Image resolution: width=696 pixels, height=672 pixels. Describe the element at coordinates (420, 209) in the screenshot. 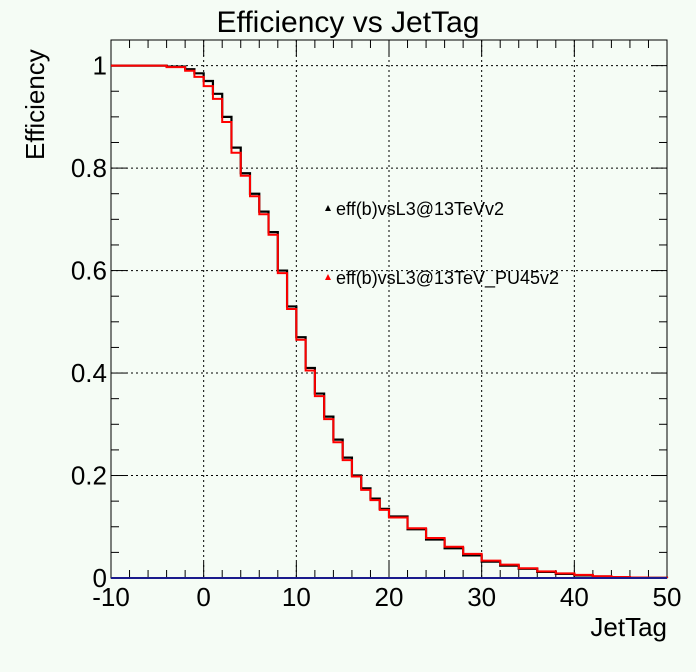

I see `legend-label-1: eff(b)vsL3@13TeVv2` at that location.